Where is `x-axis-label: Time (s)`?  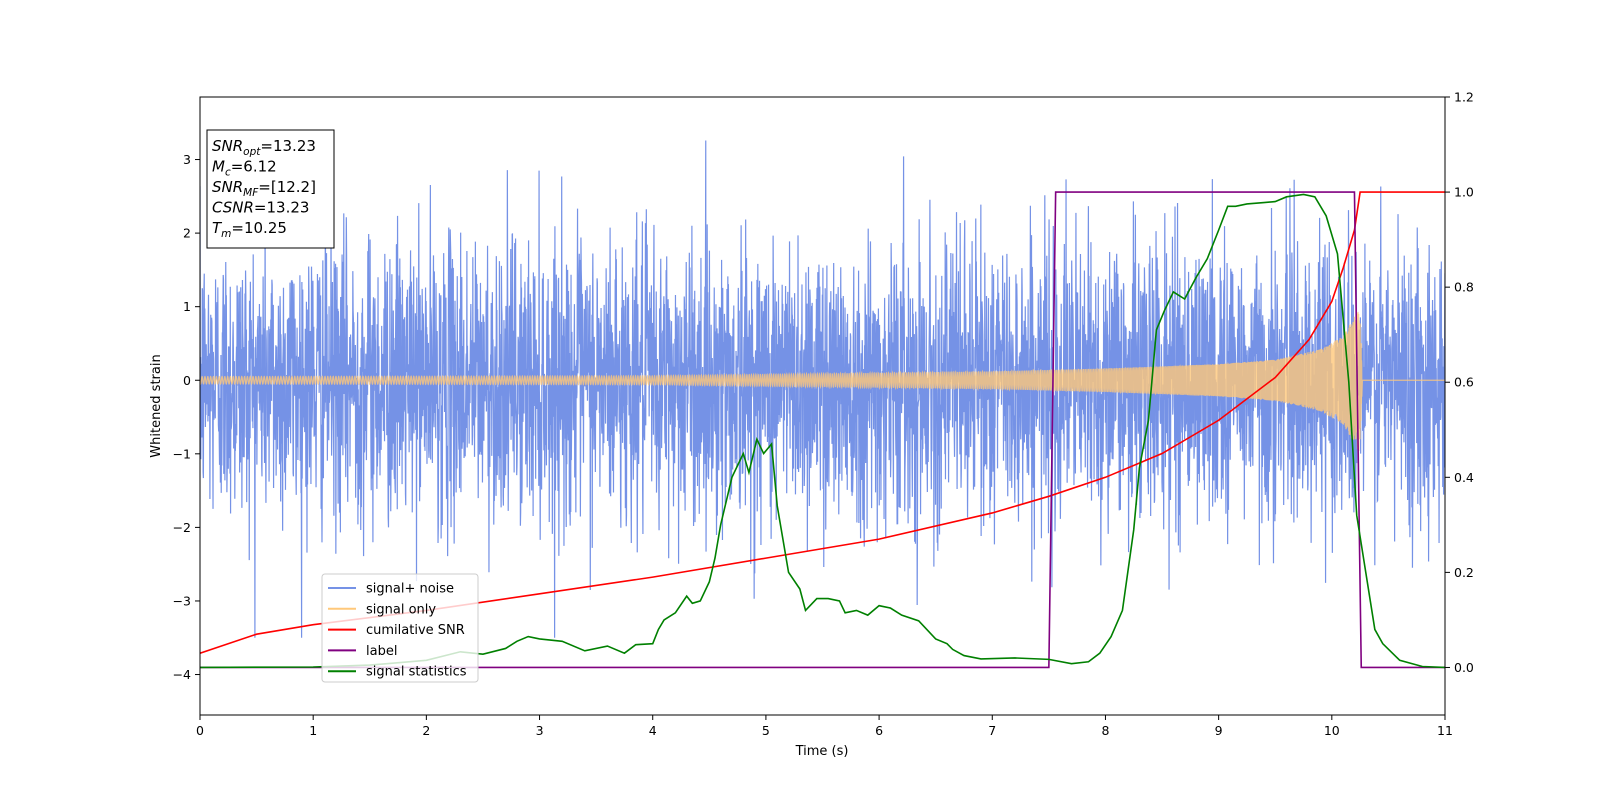 x-axis-label: Time (s) is located at coordinates (822, 751).